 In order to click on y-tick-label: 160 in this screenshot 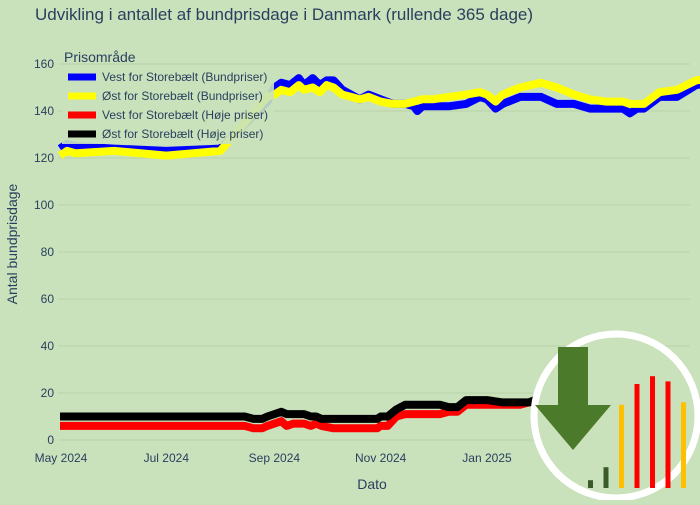, I will do `click(44, 64)`.